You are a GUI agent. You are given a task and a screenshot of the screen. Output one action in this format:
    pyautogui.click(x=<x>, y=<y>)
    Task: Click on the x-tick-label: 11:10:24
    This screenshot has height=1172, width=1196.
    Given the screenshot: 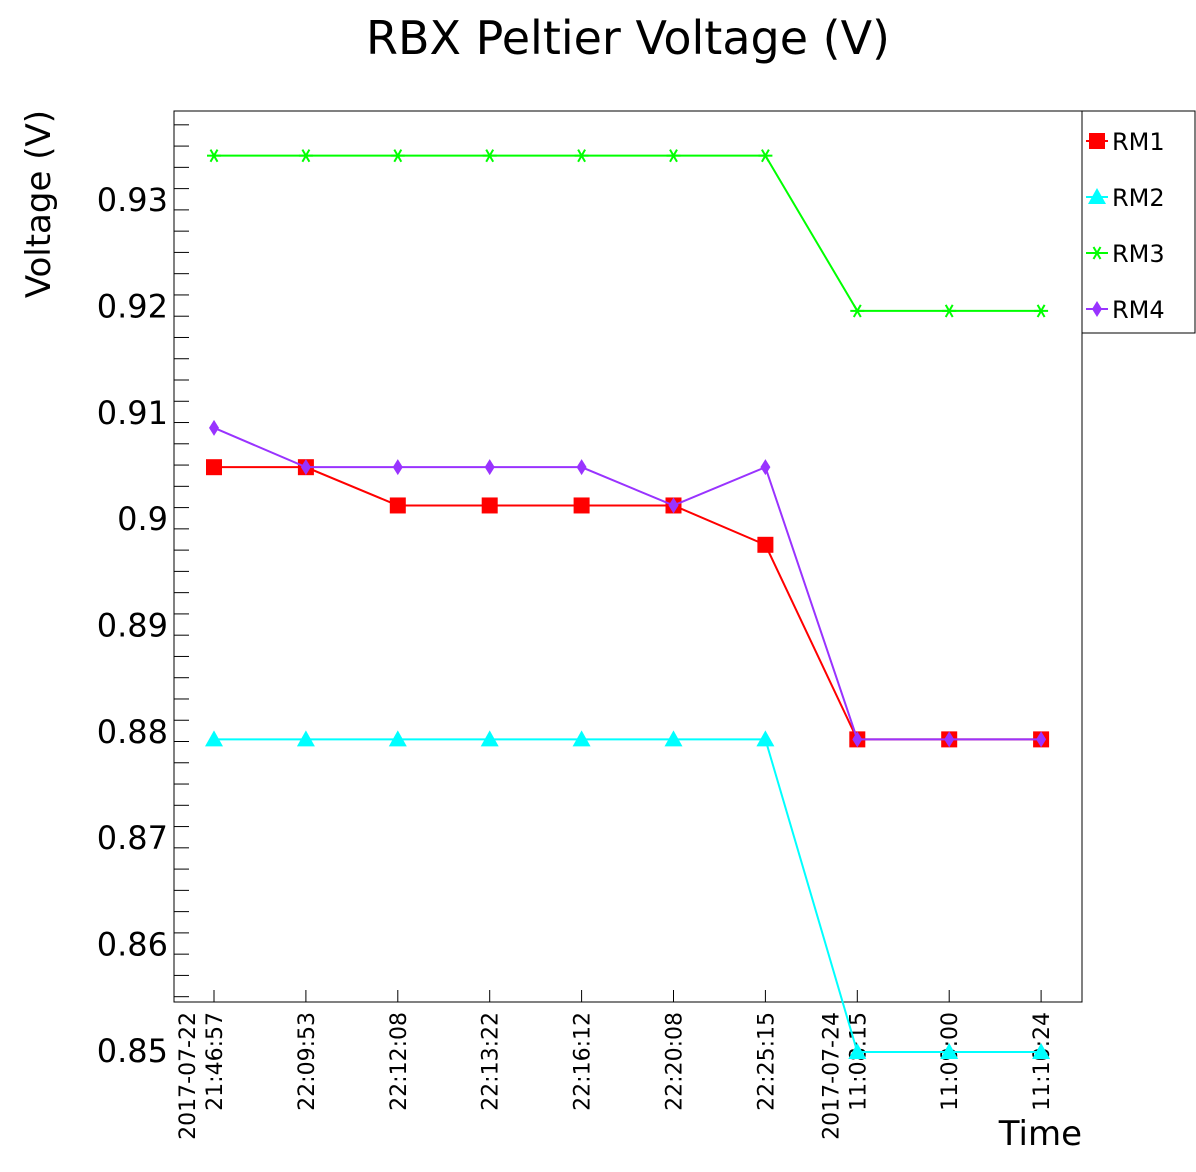 What is the action you would take?
    pyautogui.click(x=1042, y=1061)
    